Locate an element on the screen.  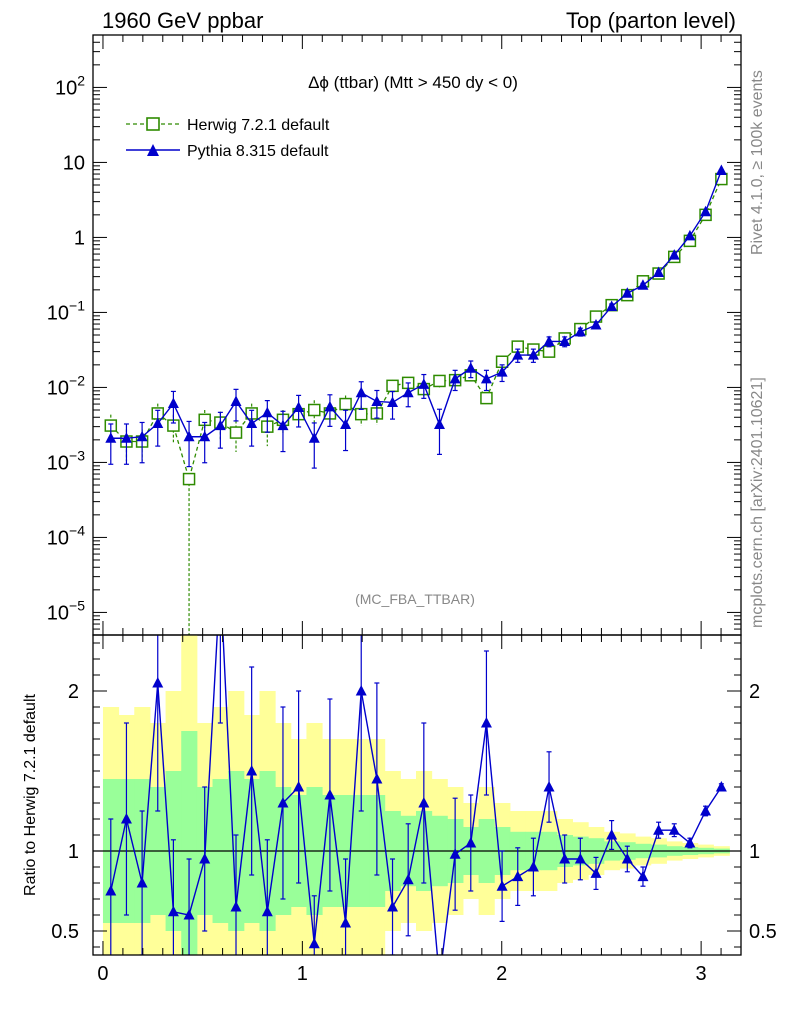
legend-herwig: Herwig 7.2.1 default is located at coordinates (228, 125).